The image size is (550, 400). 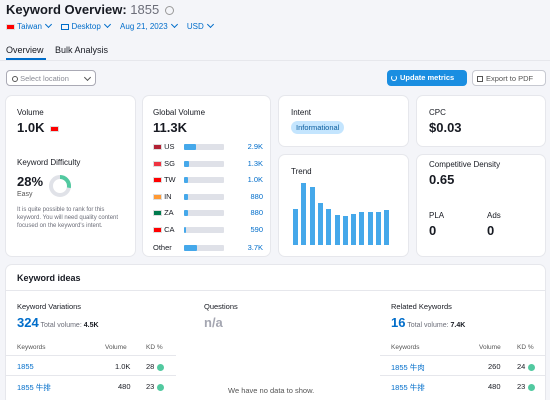 I want to click on filter-bar: Taiwan Desktop Aug 21, 2023 USD, so click(x=110, y=25).